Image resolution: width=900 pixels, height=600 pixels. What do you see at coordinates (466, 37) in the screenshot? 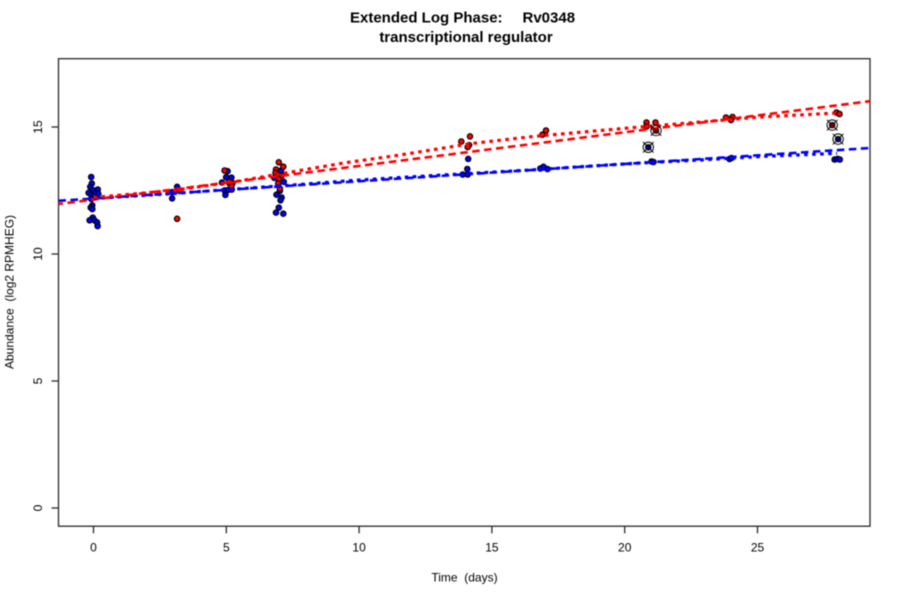
I see `svg-text: transcriptional regulator` at bounding box center [466, 37].